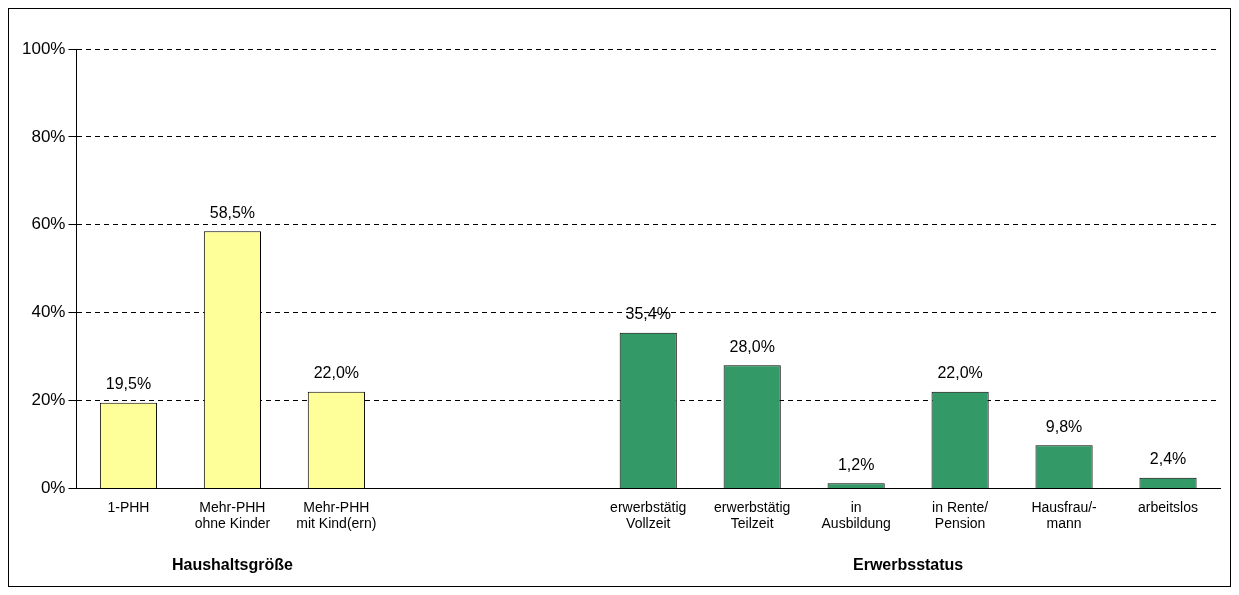 The width and height of the screenshot is (1239, 595). Describe the element at coordinates (232, 515) in the screenshot. I see `x-tick-label: Mehr-PHH ohne Kinder` at that location.